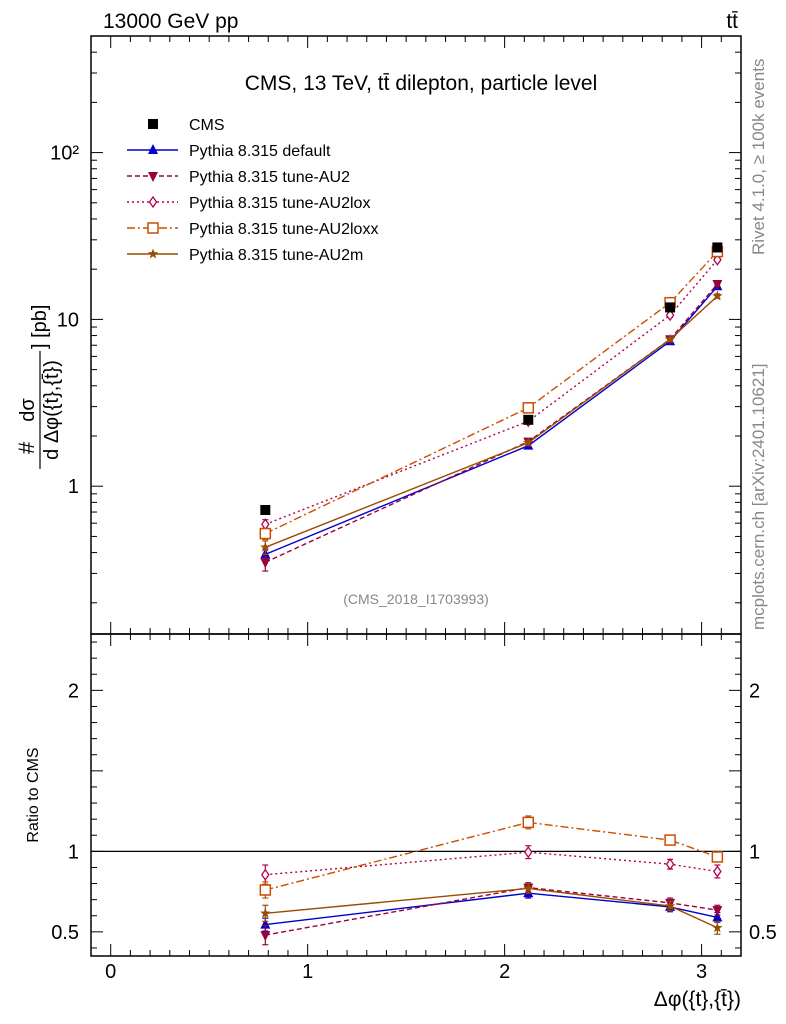 The height and width of the screenshot is (1024, 786). What do you see at coordinates (307, 972) in the screenshot?
I see `x-tick-label: 1` at bounding box center [307, 972].